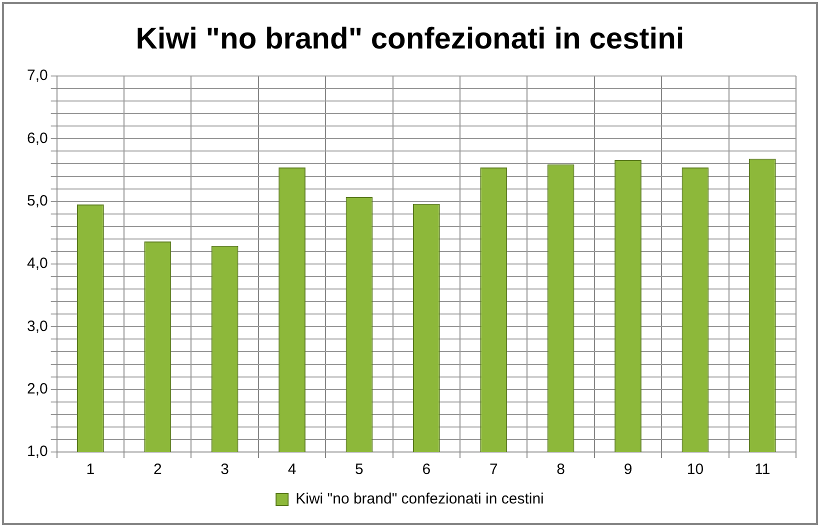 This screenshot has height=527, width=820. Describe the element at coordinates (628, 469) in the screenshot. I see `x-tick-label: 9` at that location.